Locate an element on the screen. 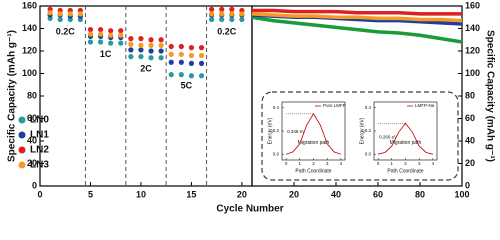 This screenshot has height=240, width=500. x-tick-label: 15 is located at coordinates (191, 194).